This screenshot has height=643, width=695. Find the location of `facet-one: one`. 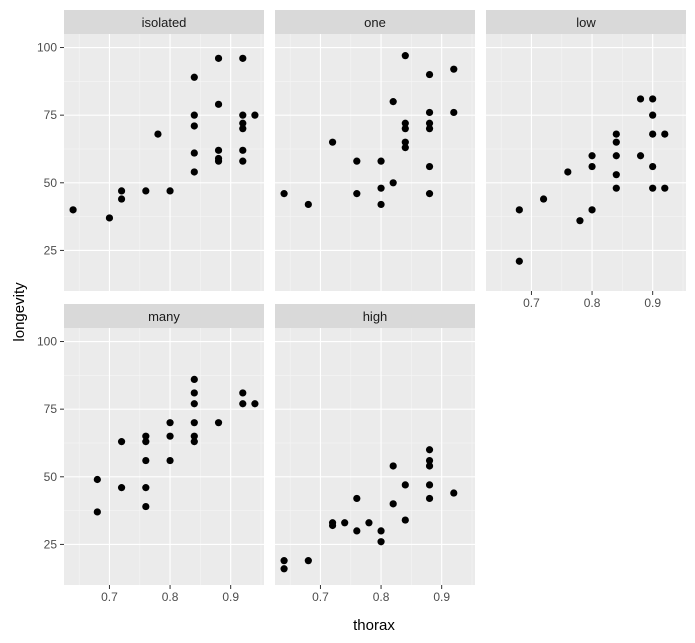

facet-one: one is located at coordinates (375, 150).